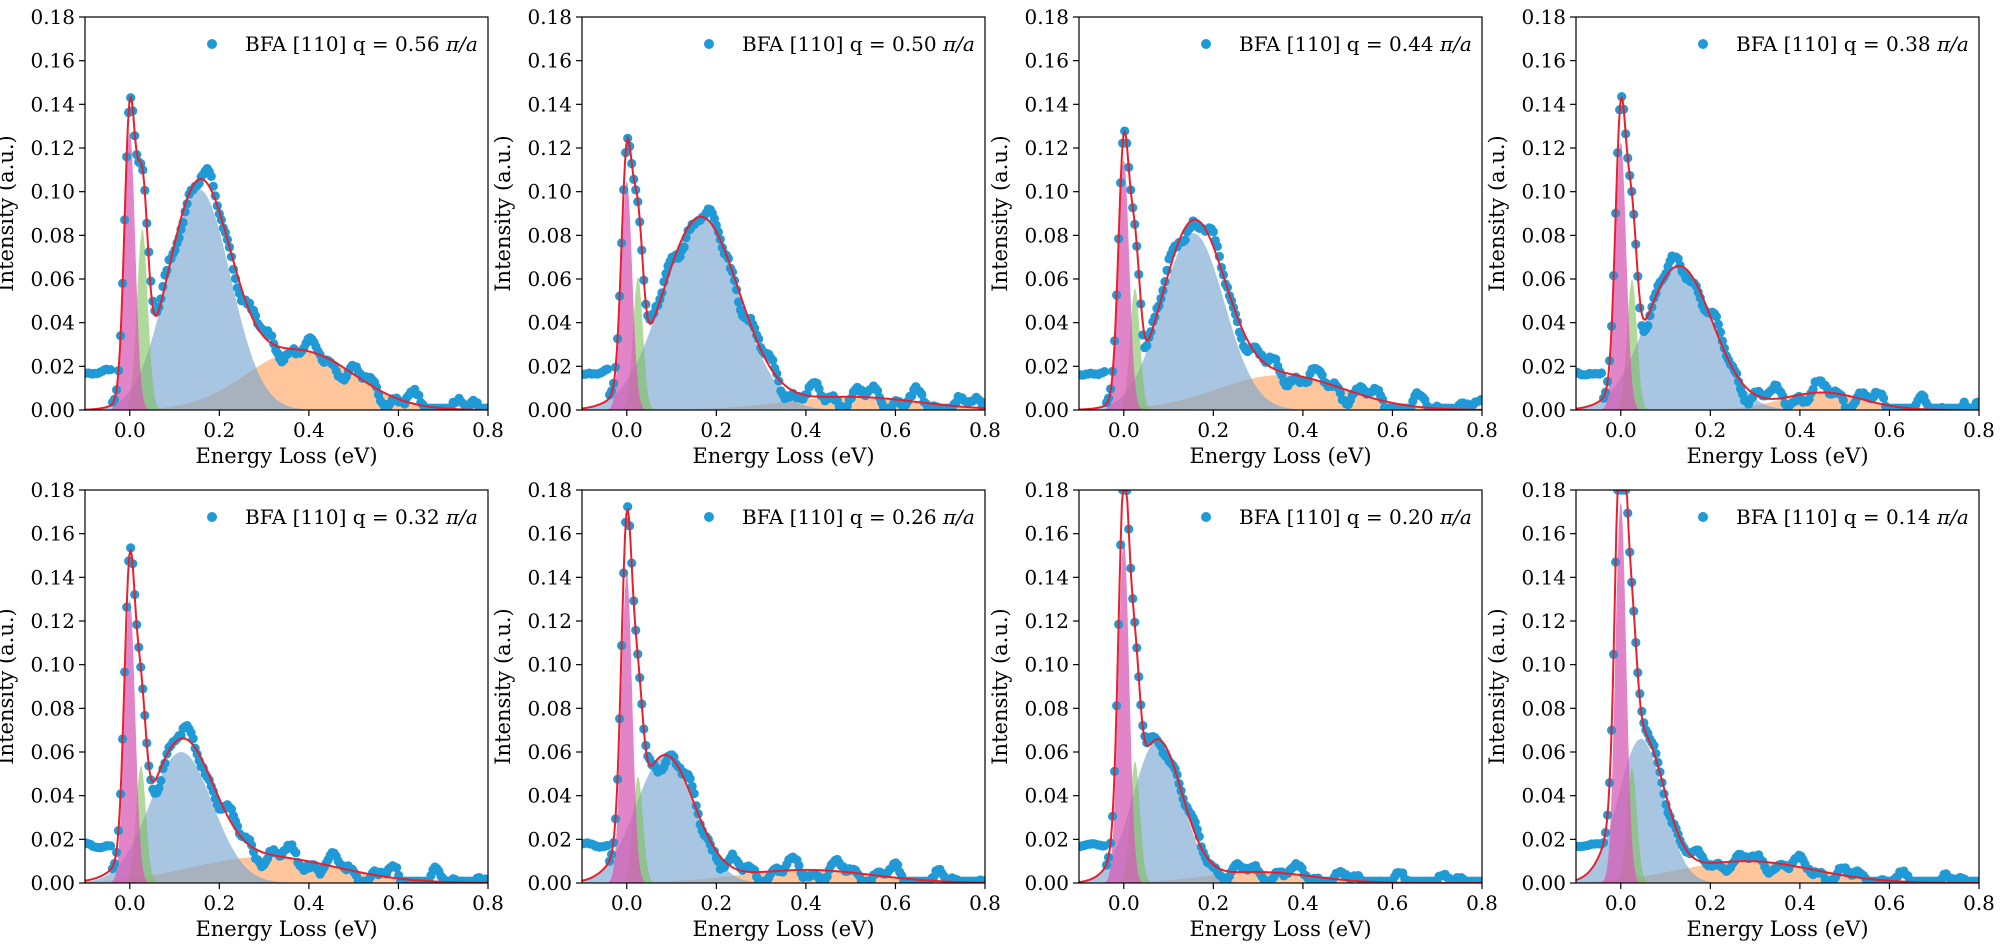 The image size is (2005, 945). I want to click on legend: BFA [110] q = 0.26 π/a, so click(839, 517).